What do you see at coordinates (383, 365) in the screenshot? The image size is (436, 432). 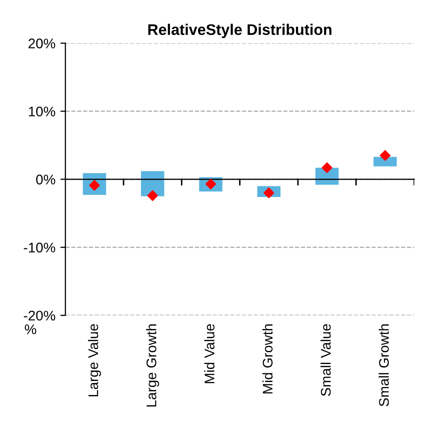 I see `x-tick-label: Small Growth` at bounding box center [383, 365].